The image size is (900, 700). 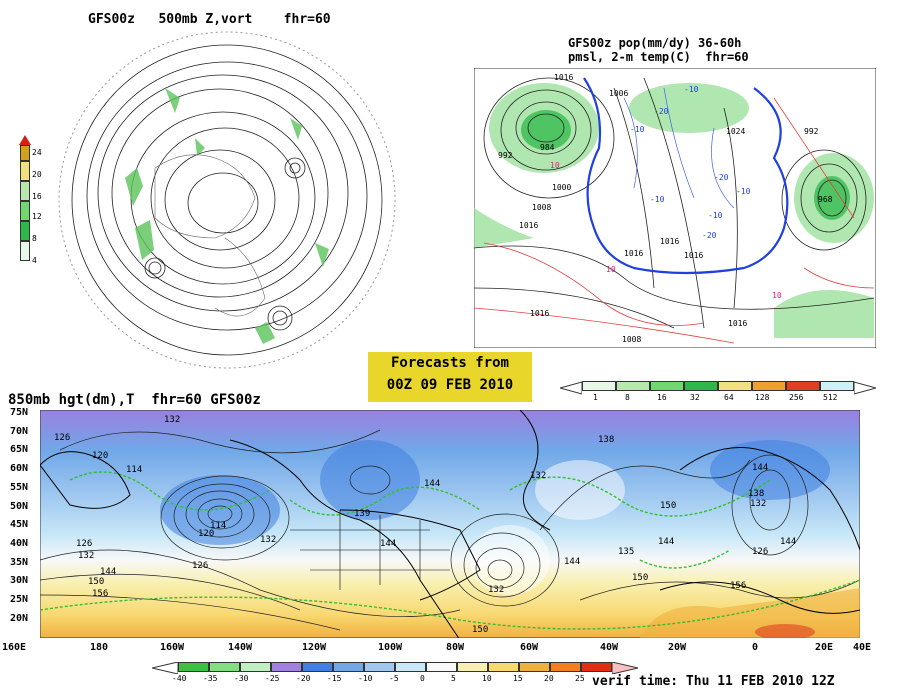 What do you see at coordinates (241, 678) in the screenshot?
I see `colorbar-tick: -30` at bounding box center [241, 678].